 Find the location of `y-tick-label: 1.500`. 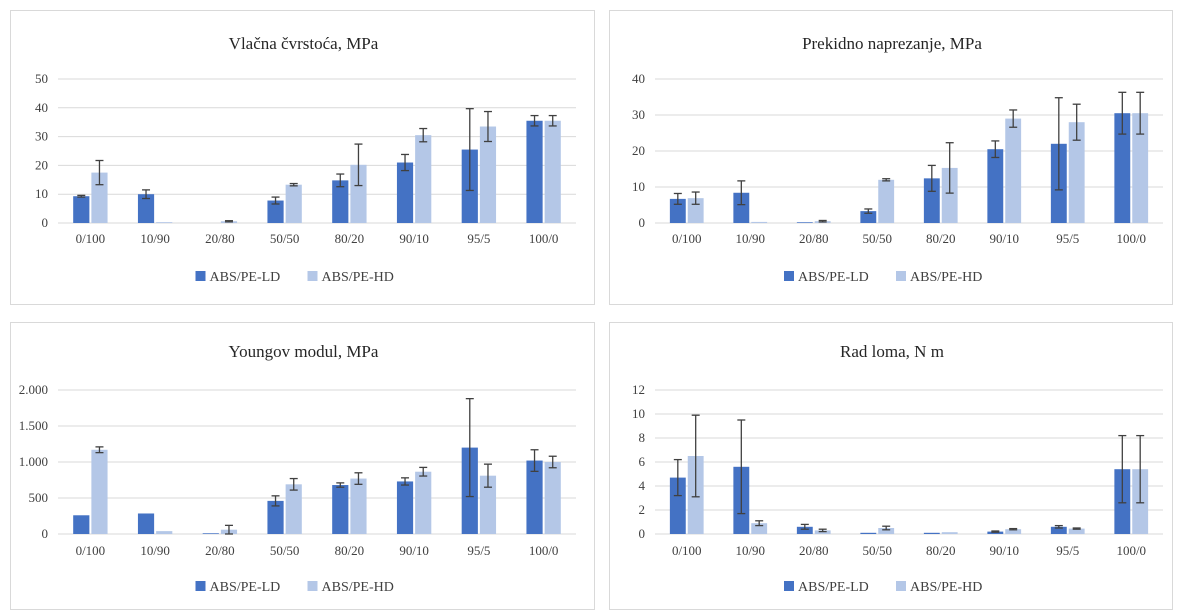

y-tick-label: 1.500 is located at coordinates (33, 425).